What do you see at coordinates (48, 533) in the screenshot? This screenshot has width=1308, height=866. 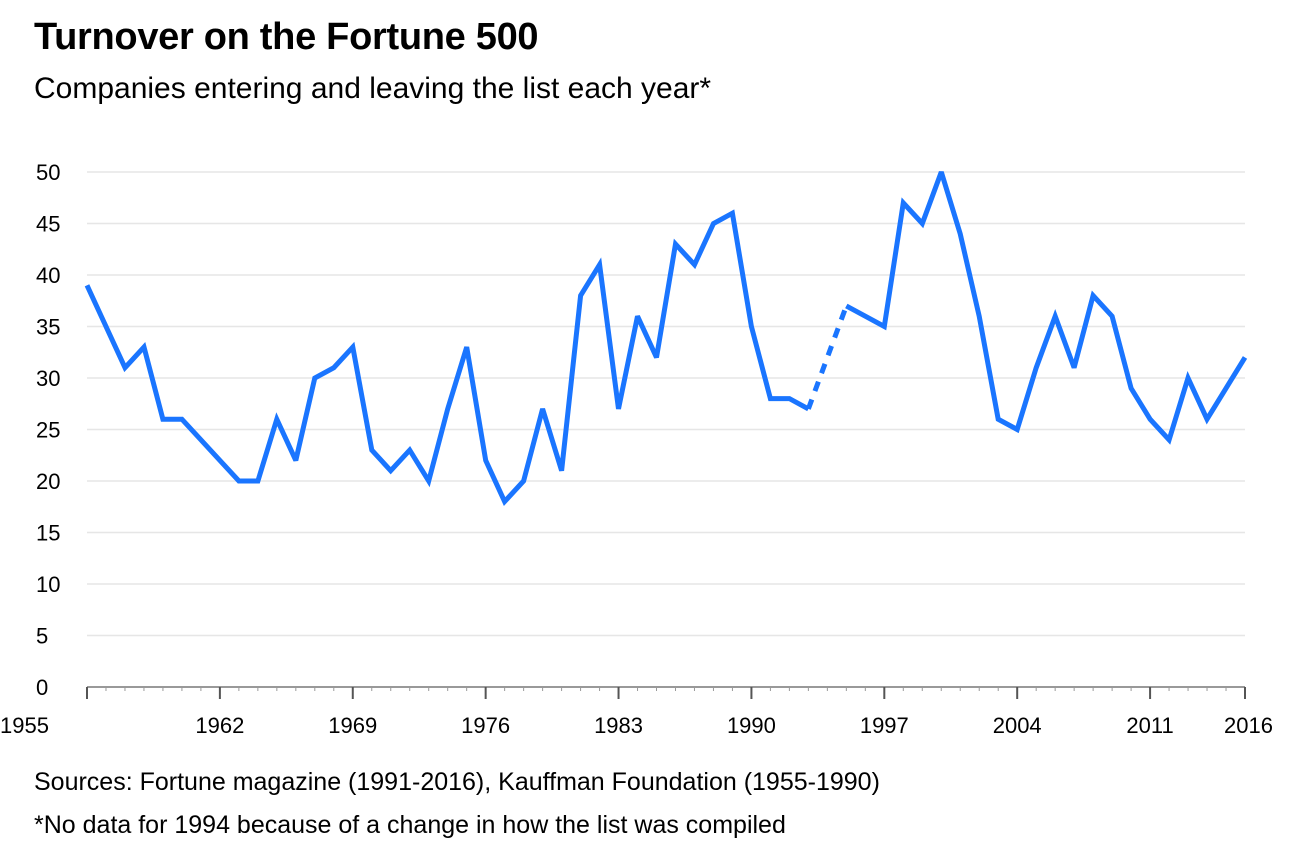 I see `y-tick-label-15: 15` at bounding box center [48, 533].